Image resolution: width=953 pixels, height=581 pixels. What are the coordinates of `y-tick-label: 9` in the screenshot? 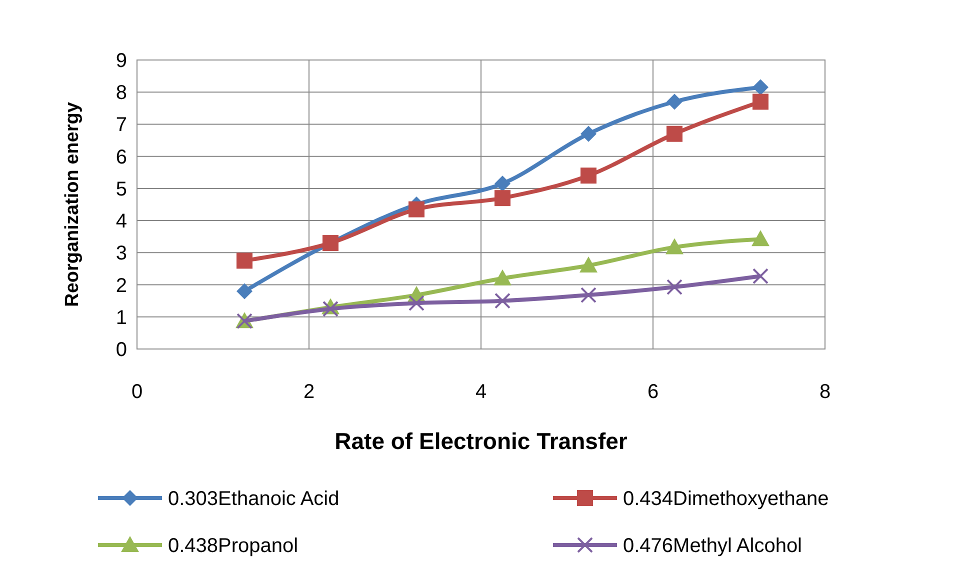 It's located at (121, 61).